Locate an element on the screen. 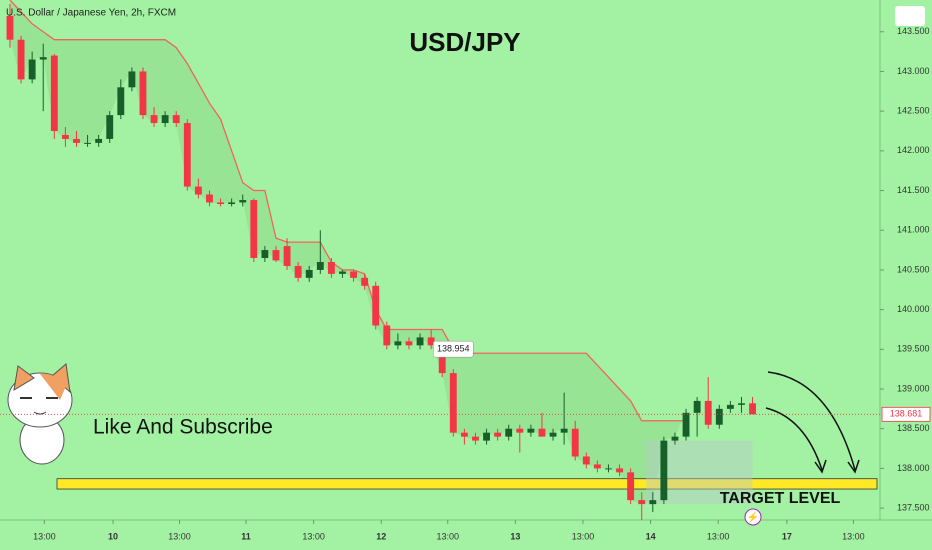  y-tick-label: 140.500 is located at coordinates (913, 269).